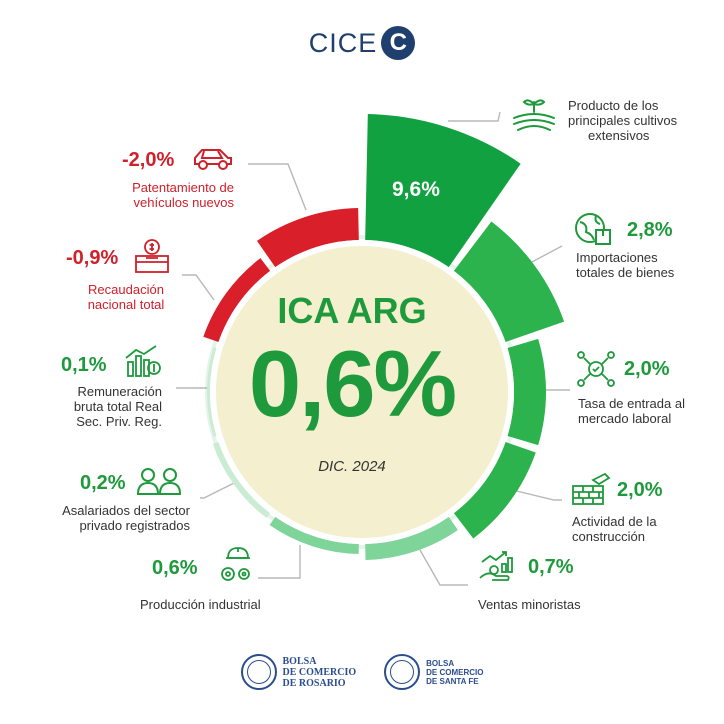 This screenshot has height=724, width=724. Describe the element at coordinates (474, 116) in the screenshot. I see `leader-line-cultivos` at that location.